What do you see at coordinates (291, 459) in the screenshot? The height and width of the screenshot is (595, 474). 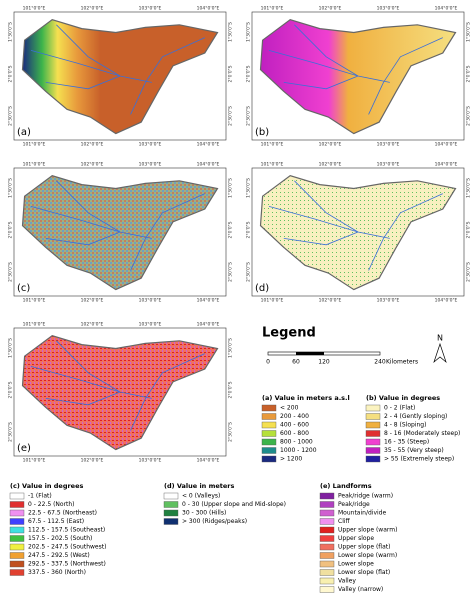 I see `legend-label: > 1200` at bounding box center [291, 459].